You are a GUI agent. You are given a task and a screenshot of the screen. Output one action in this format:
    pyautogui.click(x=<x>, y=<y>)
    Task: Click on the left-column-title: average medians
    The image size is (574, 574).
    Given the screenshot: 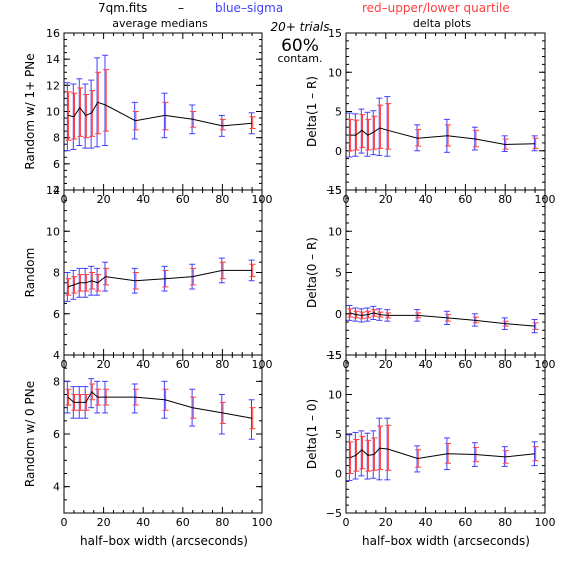 What is the action you would take?
    pyautogui.click(x=160, y=23)
    